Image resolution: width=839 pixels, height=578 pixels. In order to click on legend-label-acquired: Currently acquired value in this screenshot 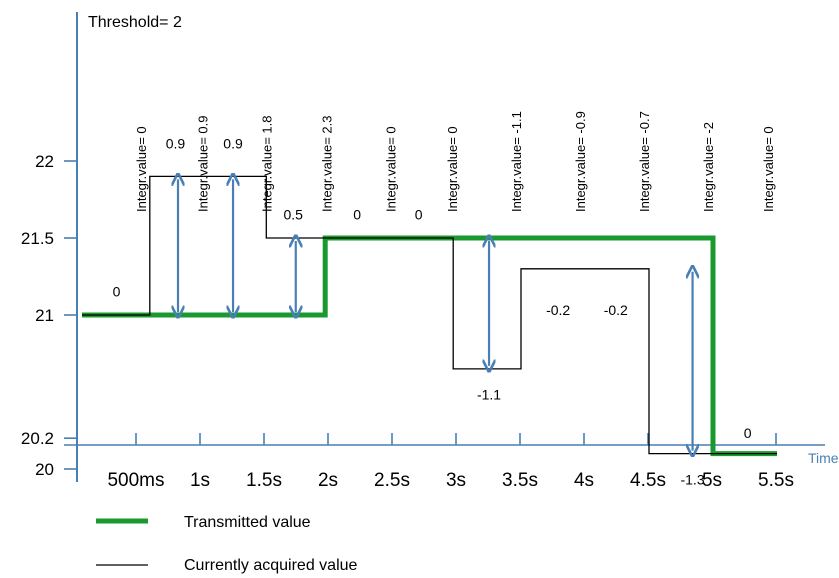, I will do `click(271, 565)`.